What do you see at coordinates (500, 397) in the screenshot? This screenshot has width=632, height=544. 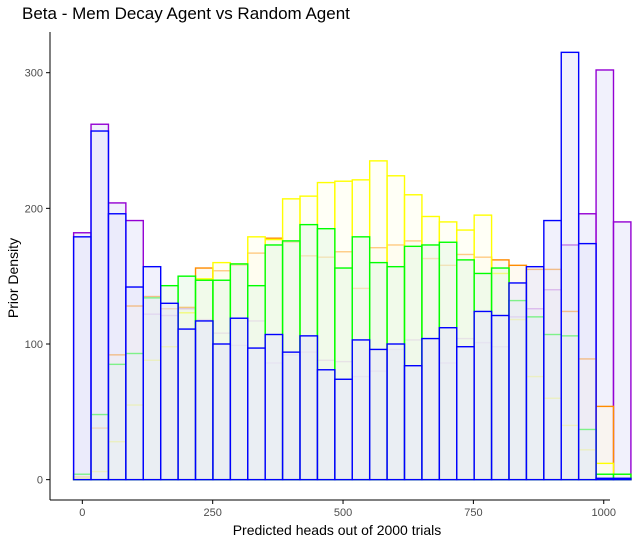 I see `bar-s4-b24` at bounding box center [500, 397].